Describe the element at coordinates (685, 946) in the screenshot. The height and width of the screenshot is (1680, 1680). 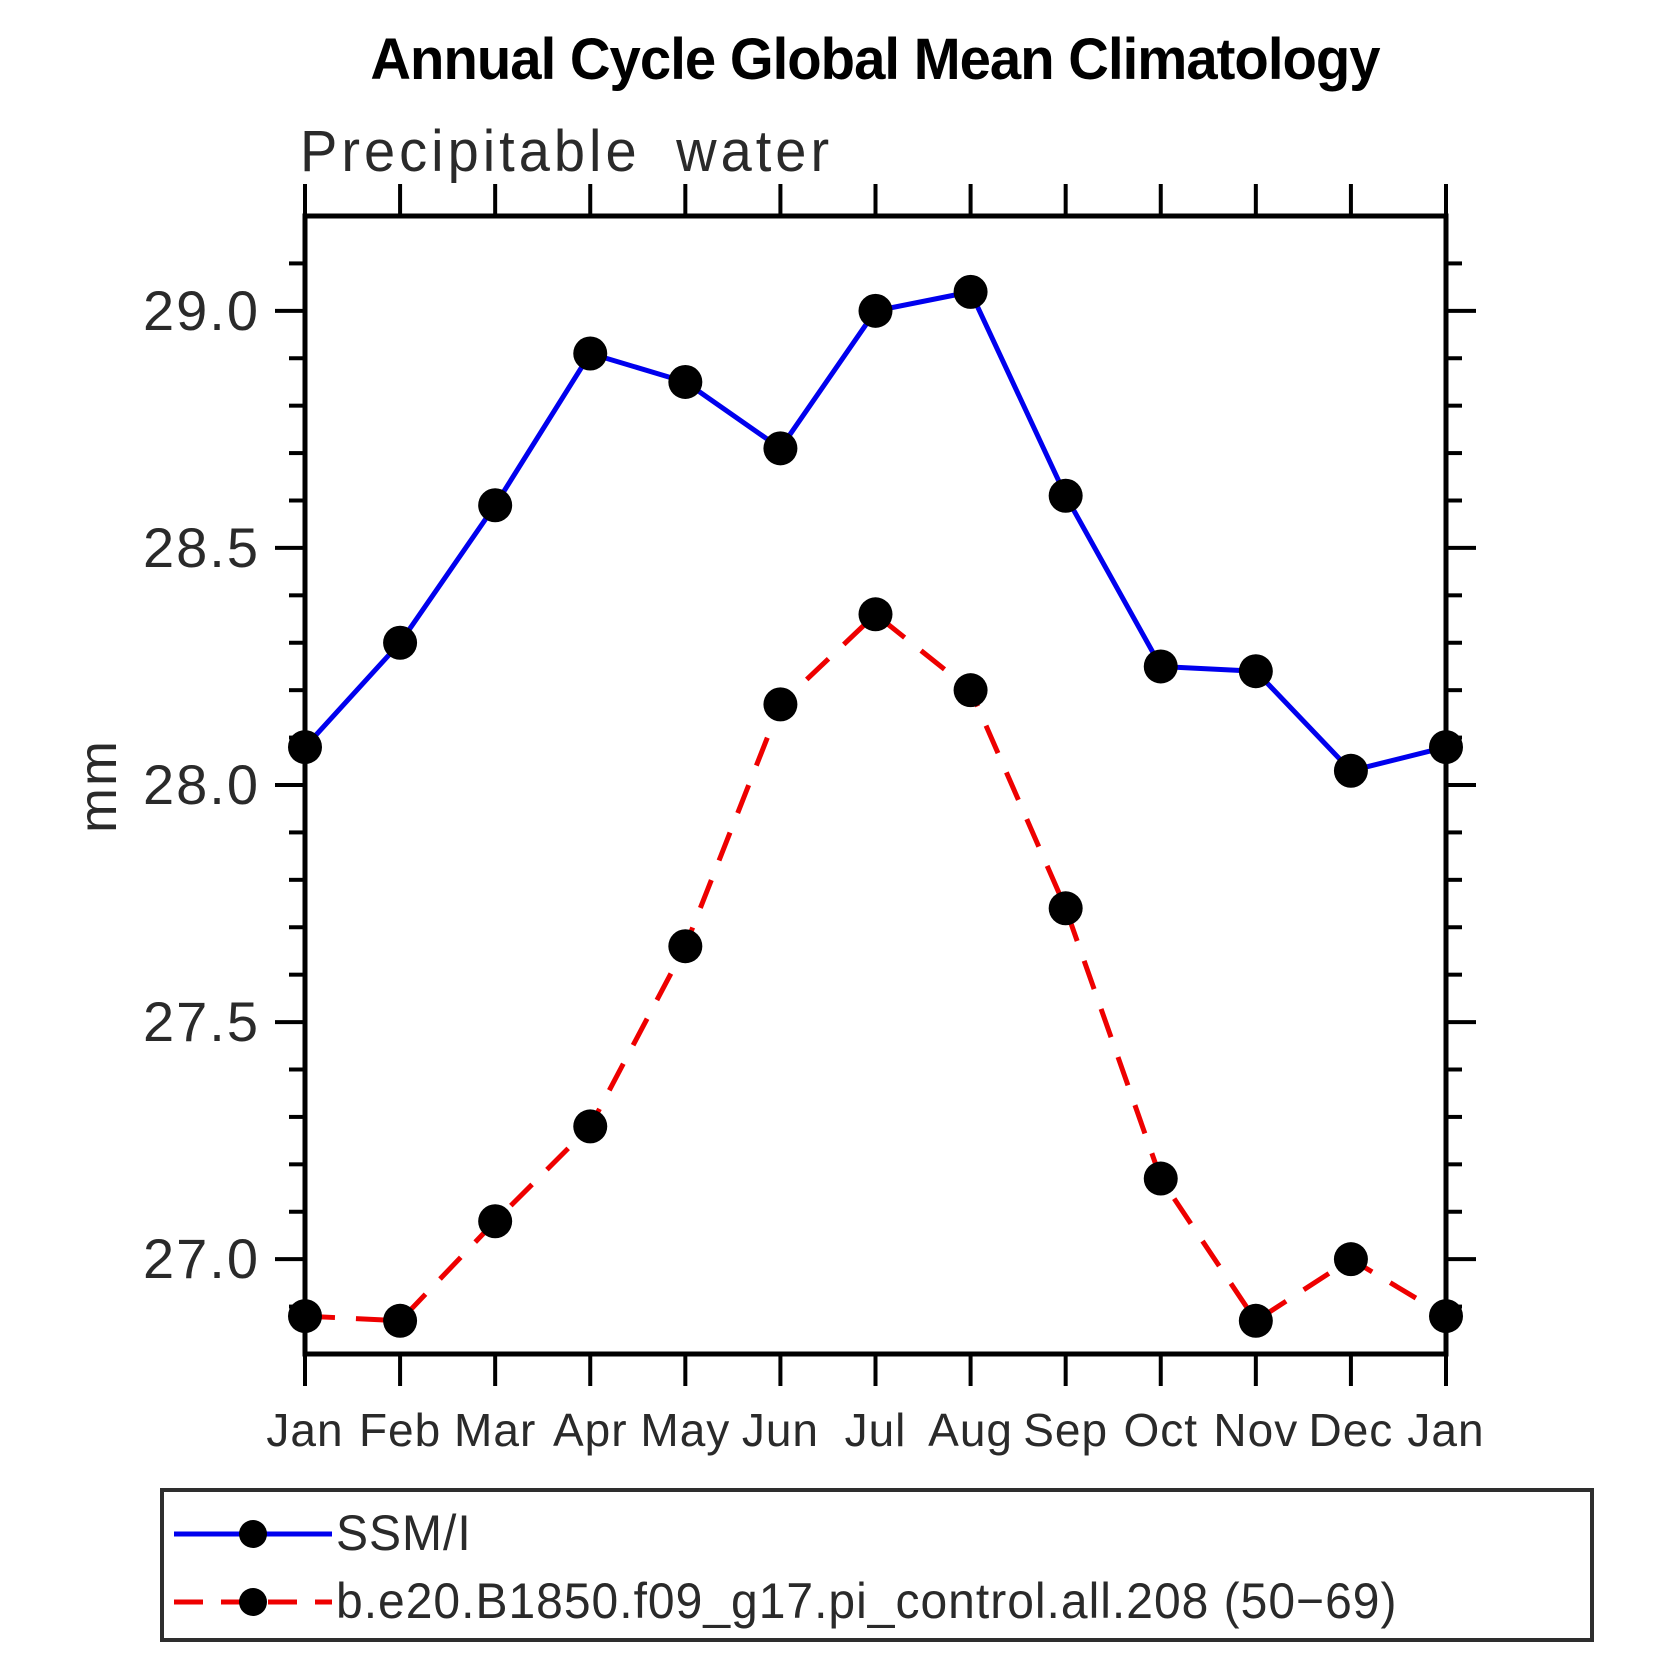
I see `series-marker-model-may` at that location.